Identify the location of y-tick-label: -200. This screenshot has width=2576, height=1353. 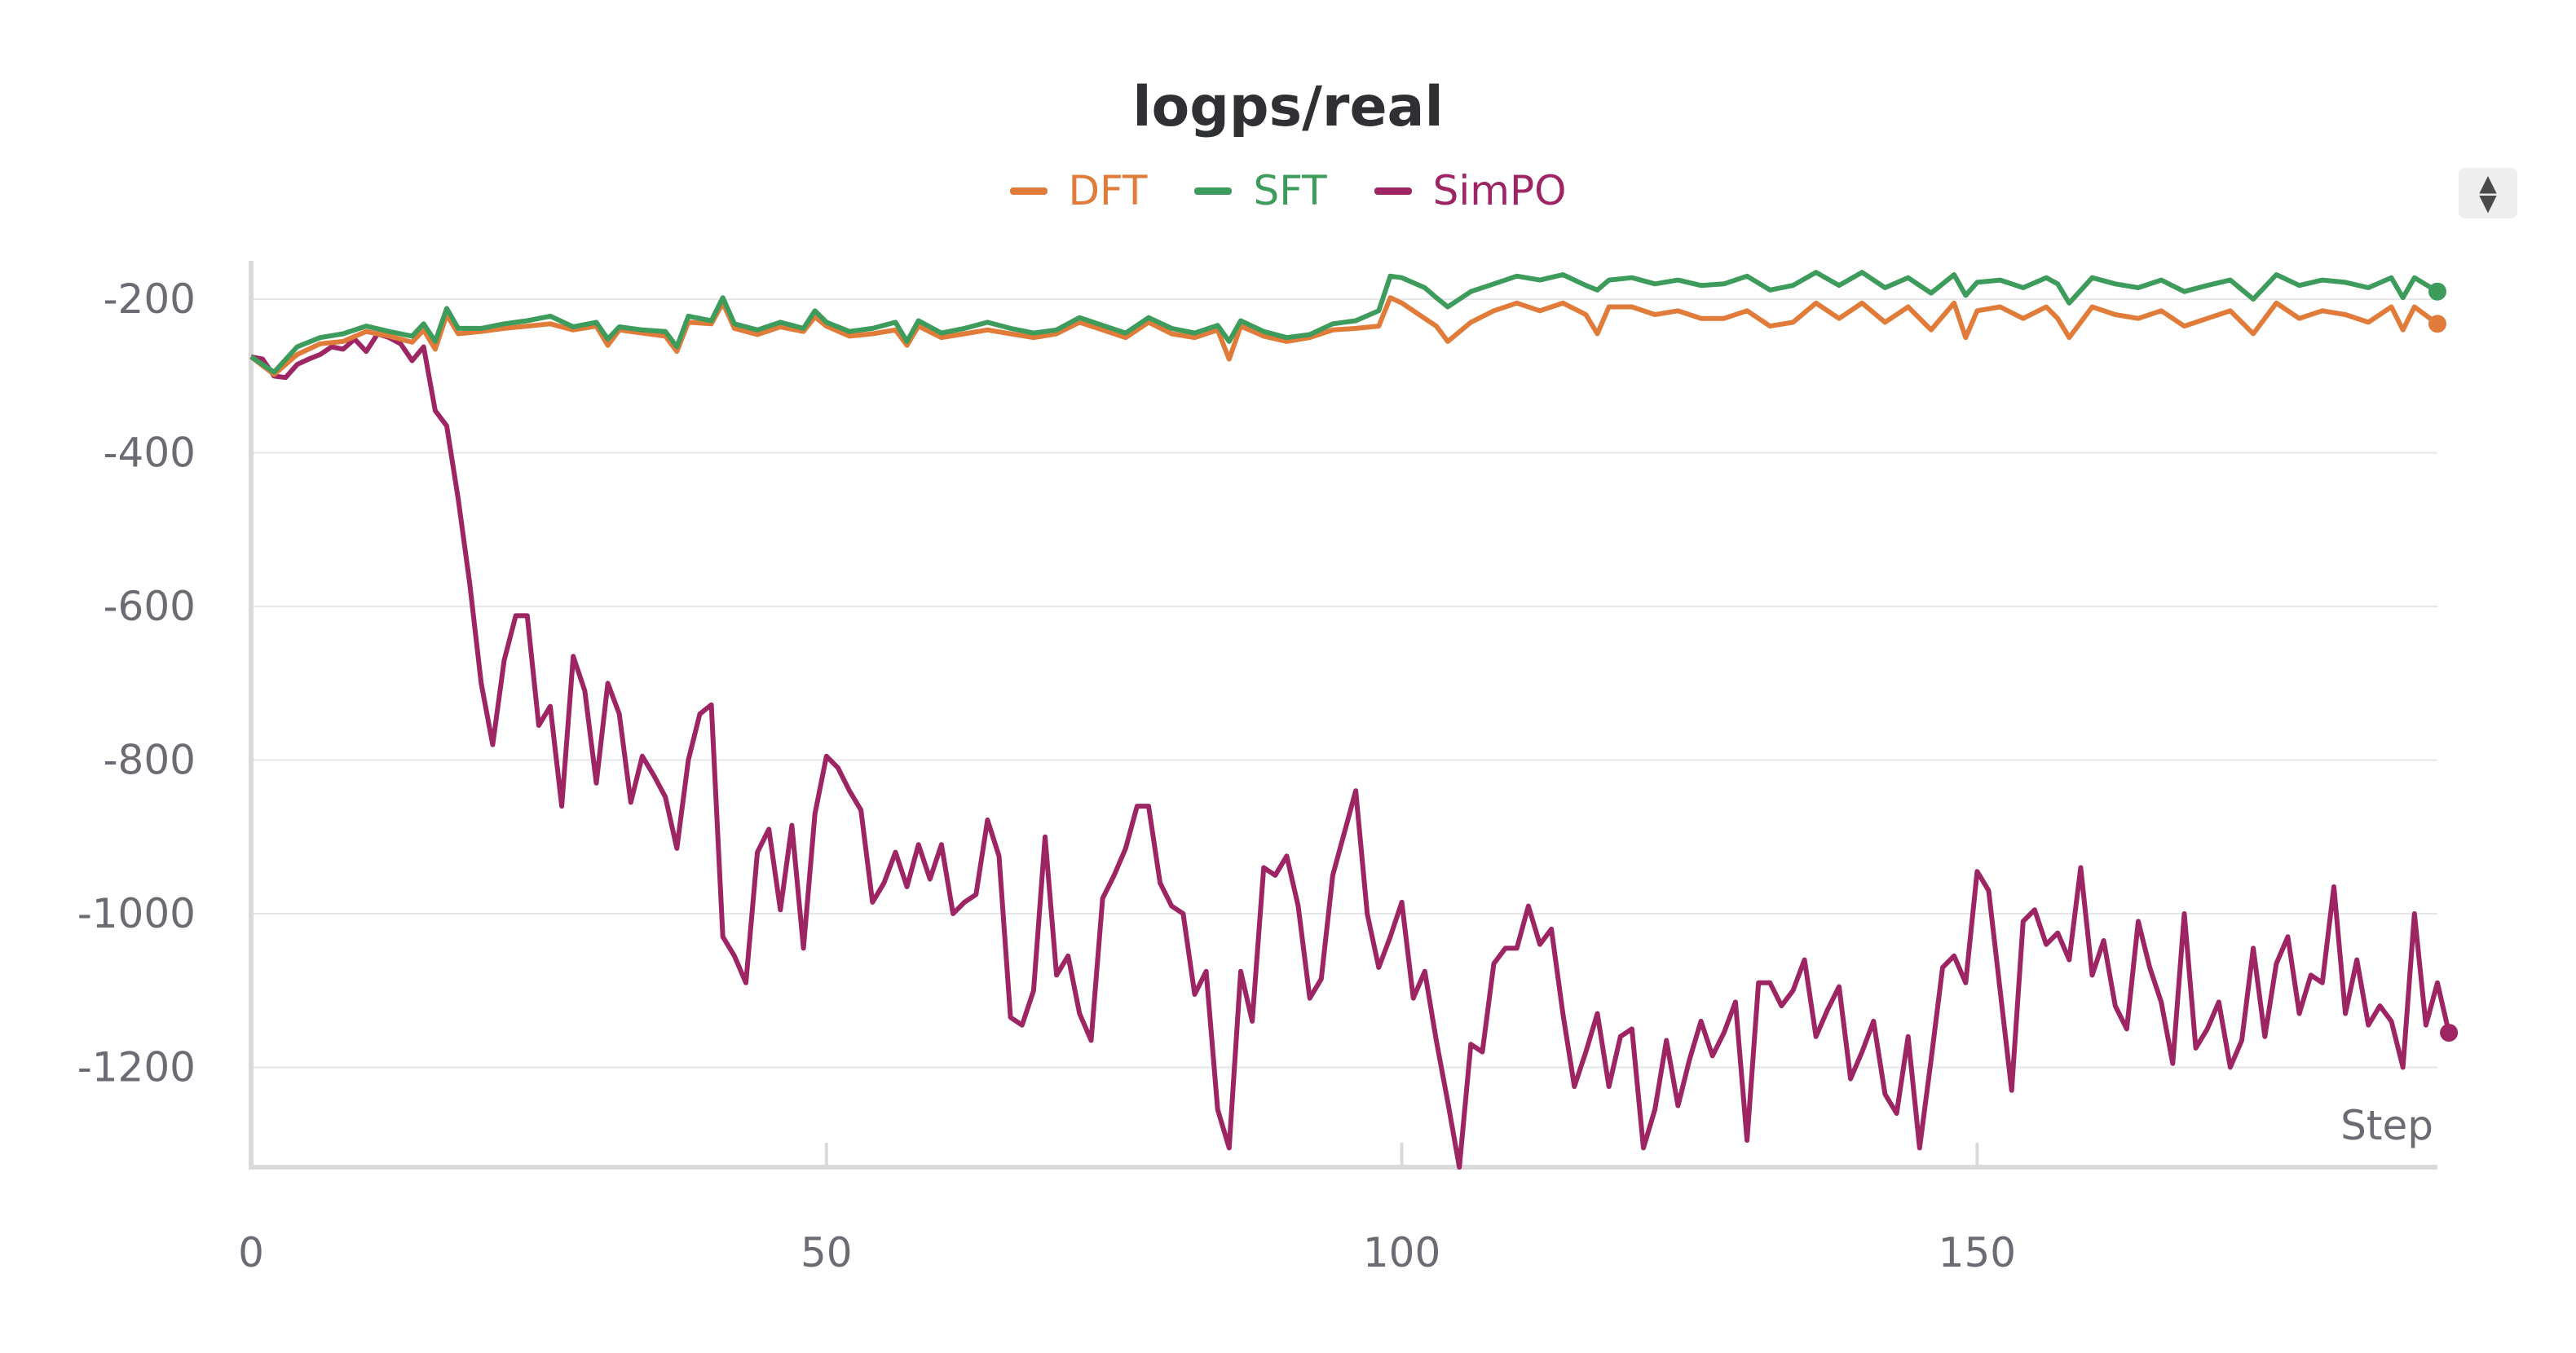
(150, 299).